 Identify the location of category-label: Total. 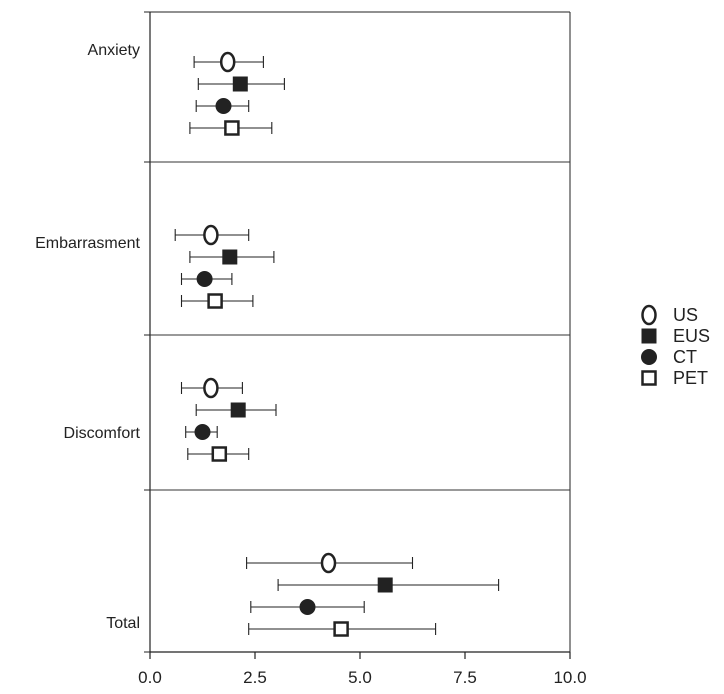
(123, 623).